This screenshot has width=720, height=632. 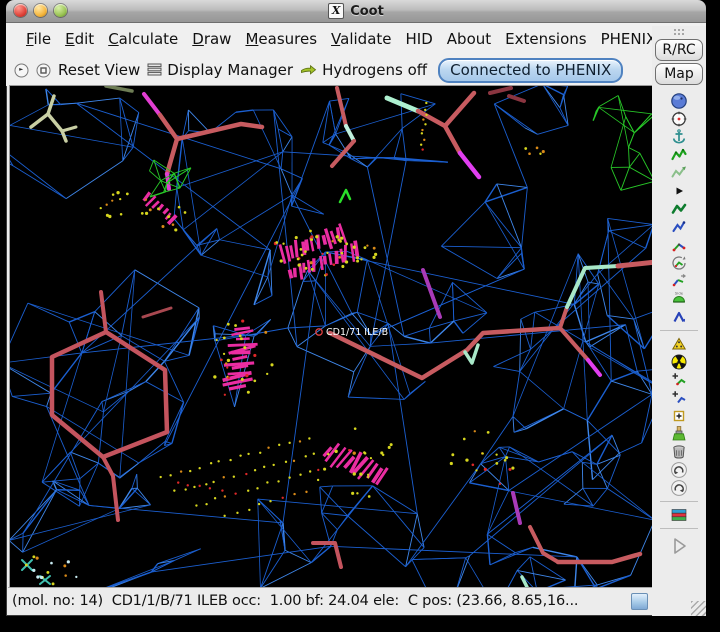 What do you see at coordinates (679, 317) in the screenshot?
I see `pepflip-icon` at bounding box center [679, 317].